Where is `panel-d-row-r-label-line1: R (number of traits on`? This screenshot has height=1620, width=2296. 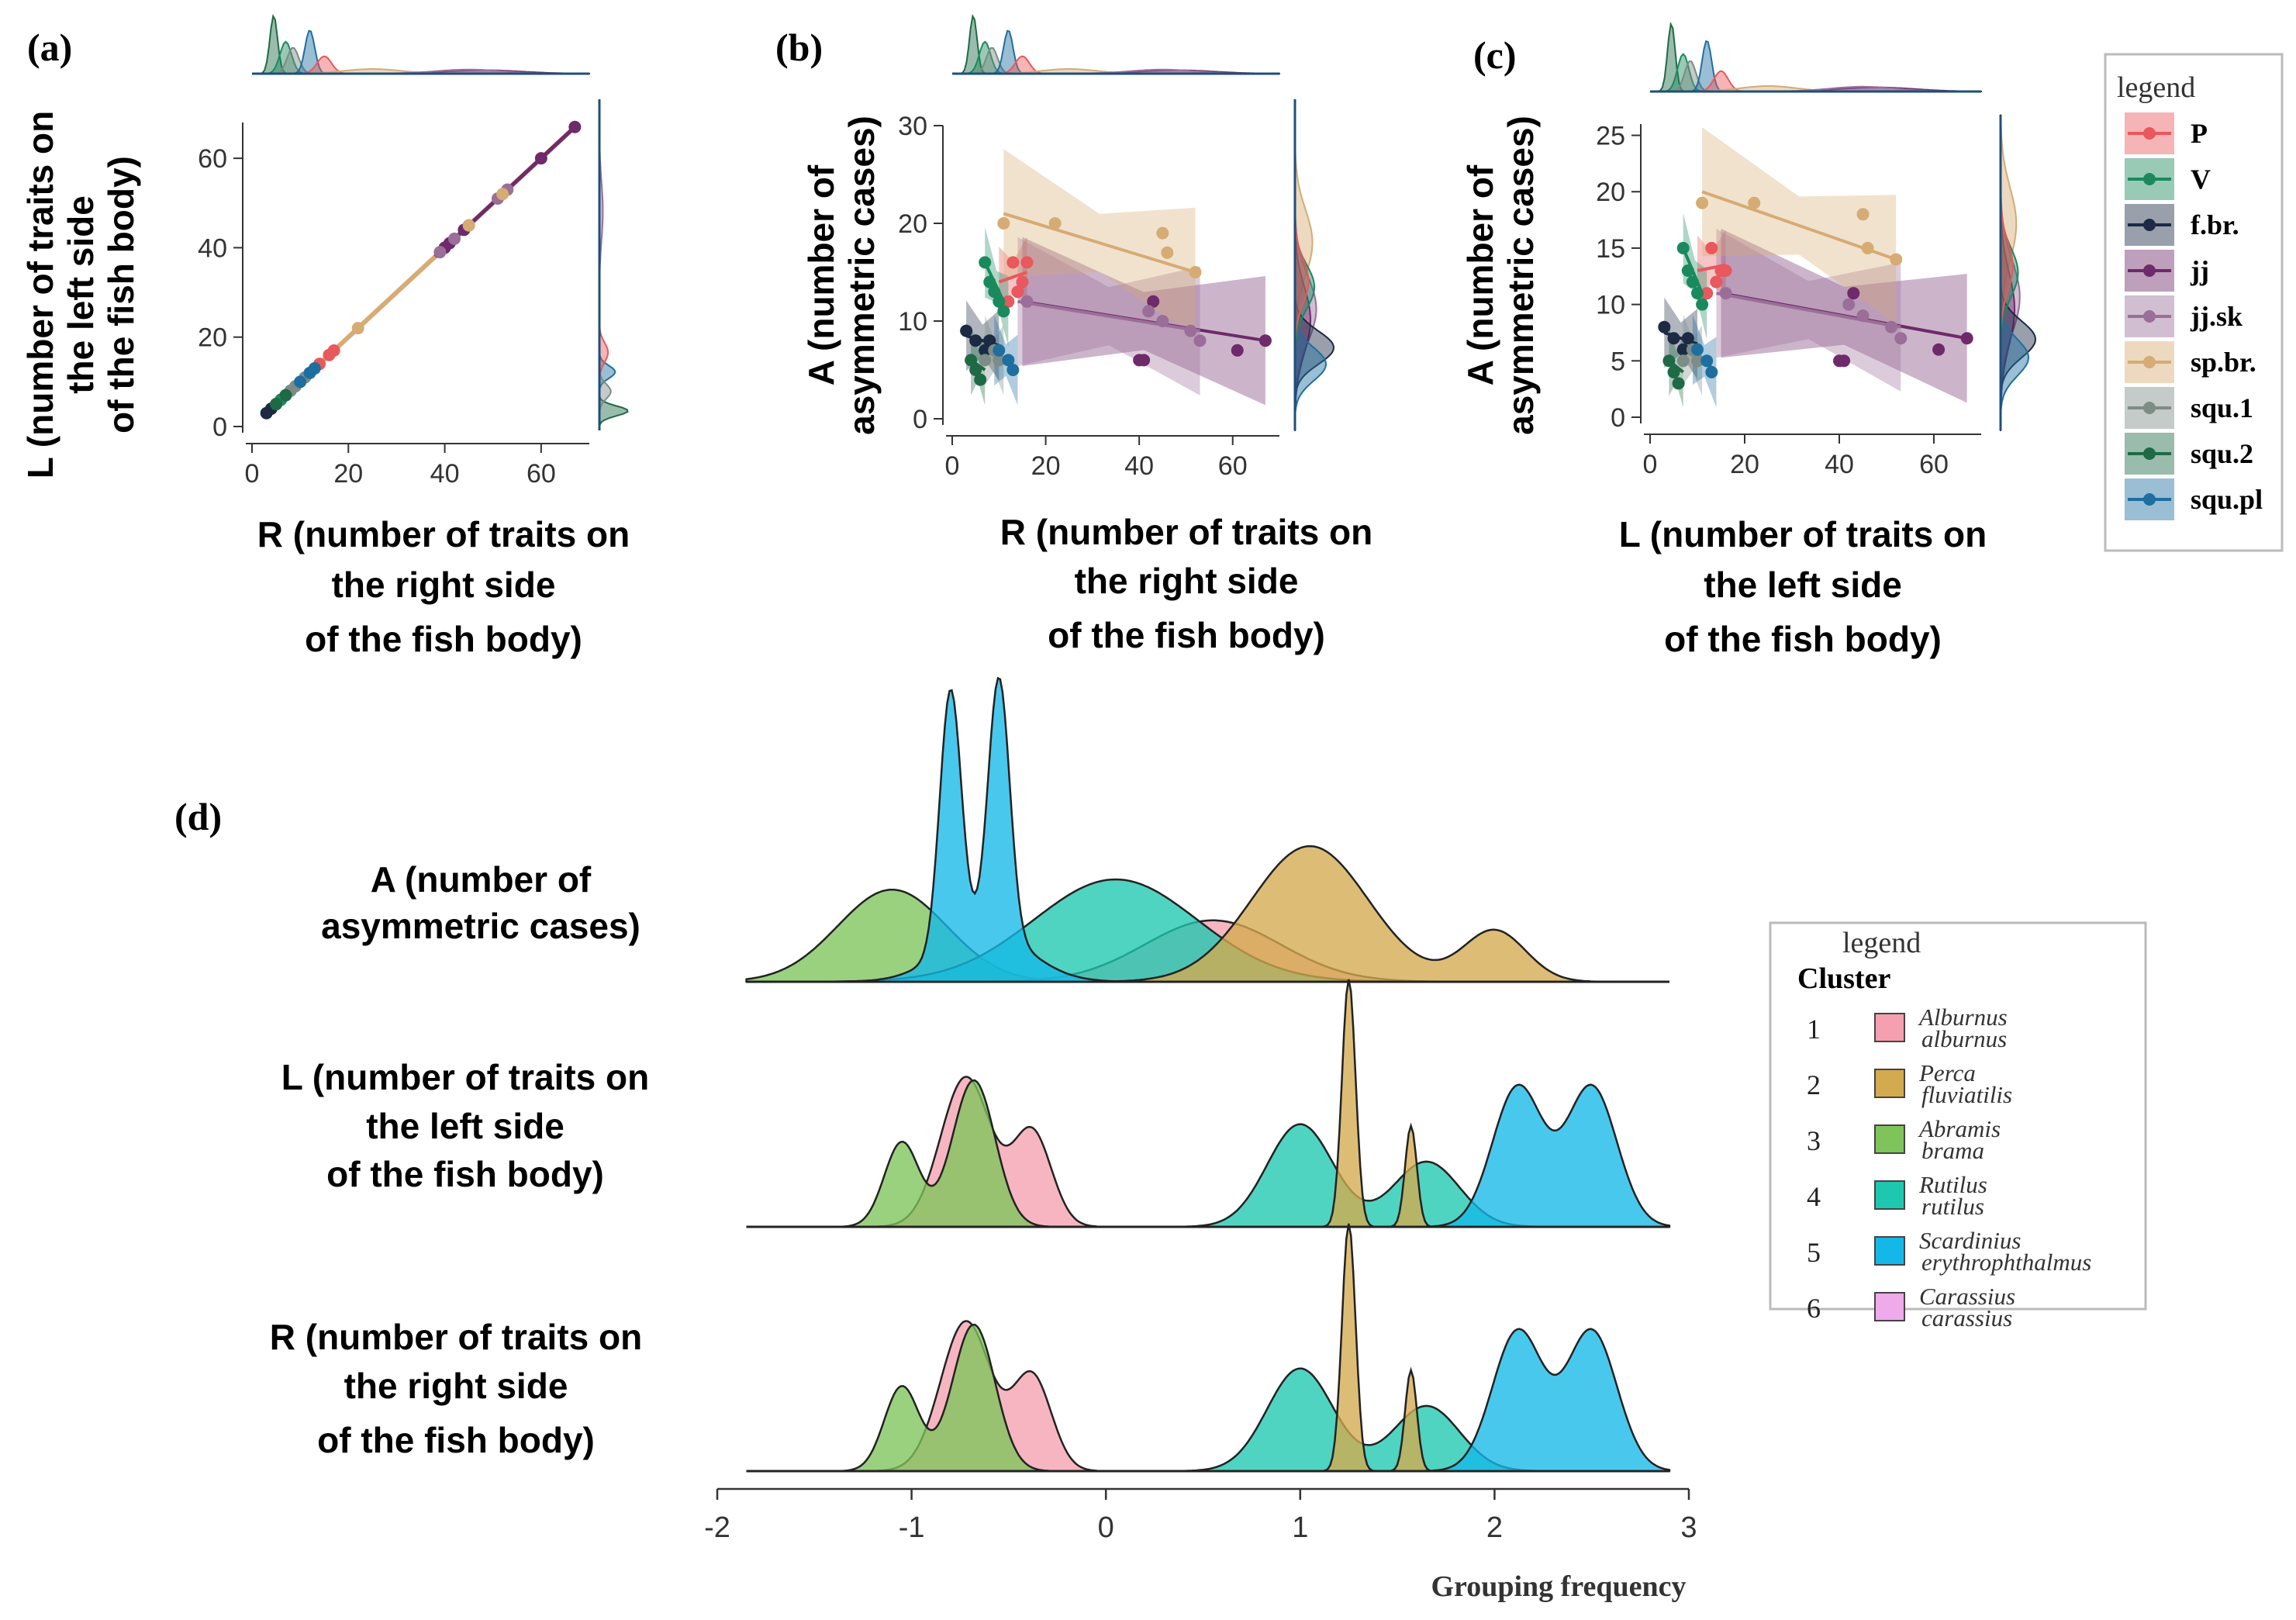 panel-d-row-r-label-line1: R (number of traits on is located at coordinates (456, 1337).